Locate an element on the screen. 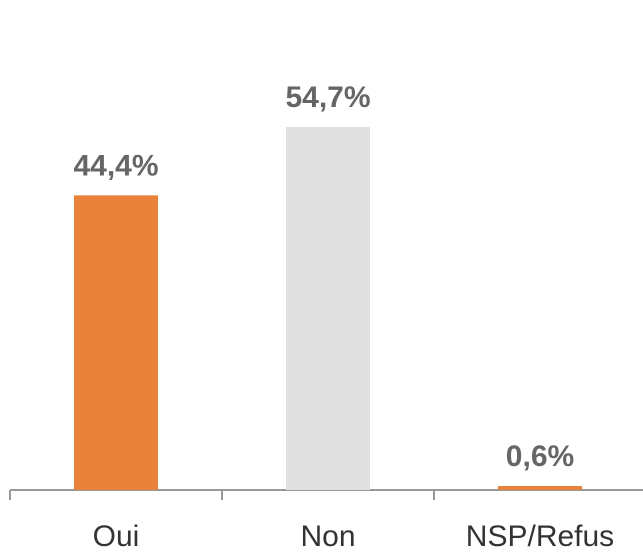 This screenshot has height=554, width=643. x-tick-label: NSP/Refus is located at coordinates (540, 536).